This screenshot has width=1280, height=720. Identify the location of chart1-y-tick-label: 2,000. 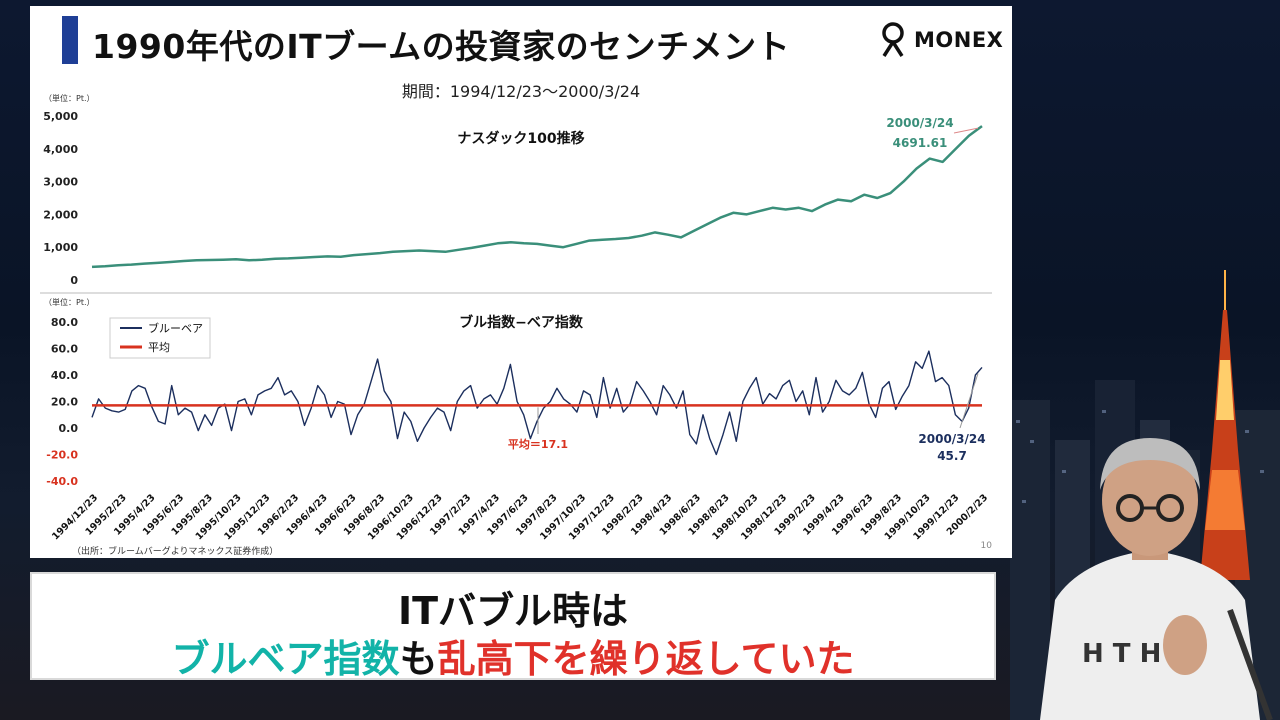
(60, 214).